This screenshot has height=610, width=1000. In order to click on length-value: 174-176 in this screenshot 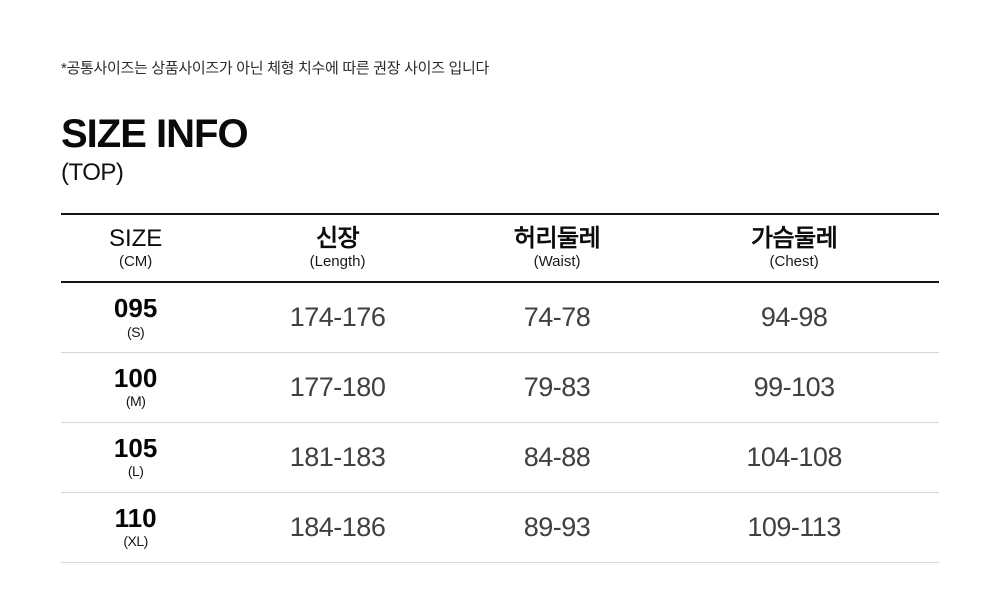, I will do `click(337, 317)`.